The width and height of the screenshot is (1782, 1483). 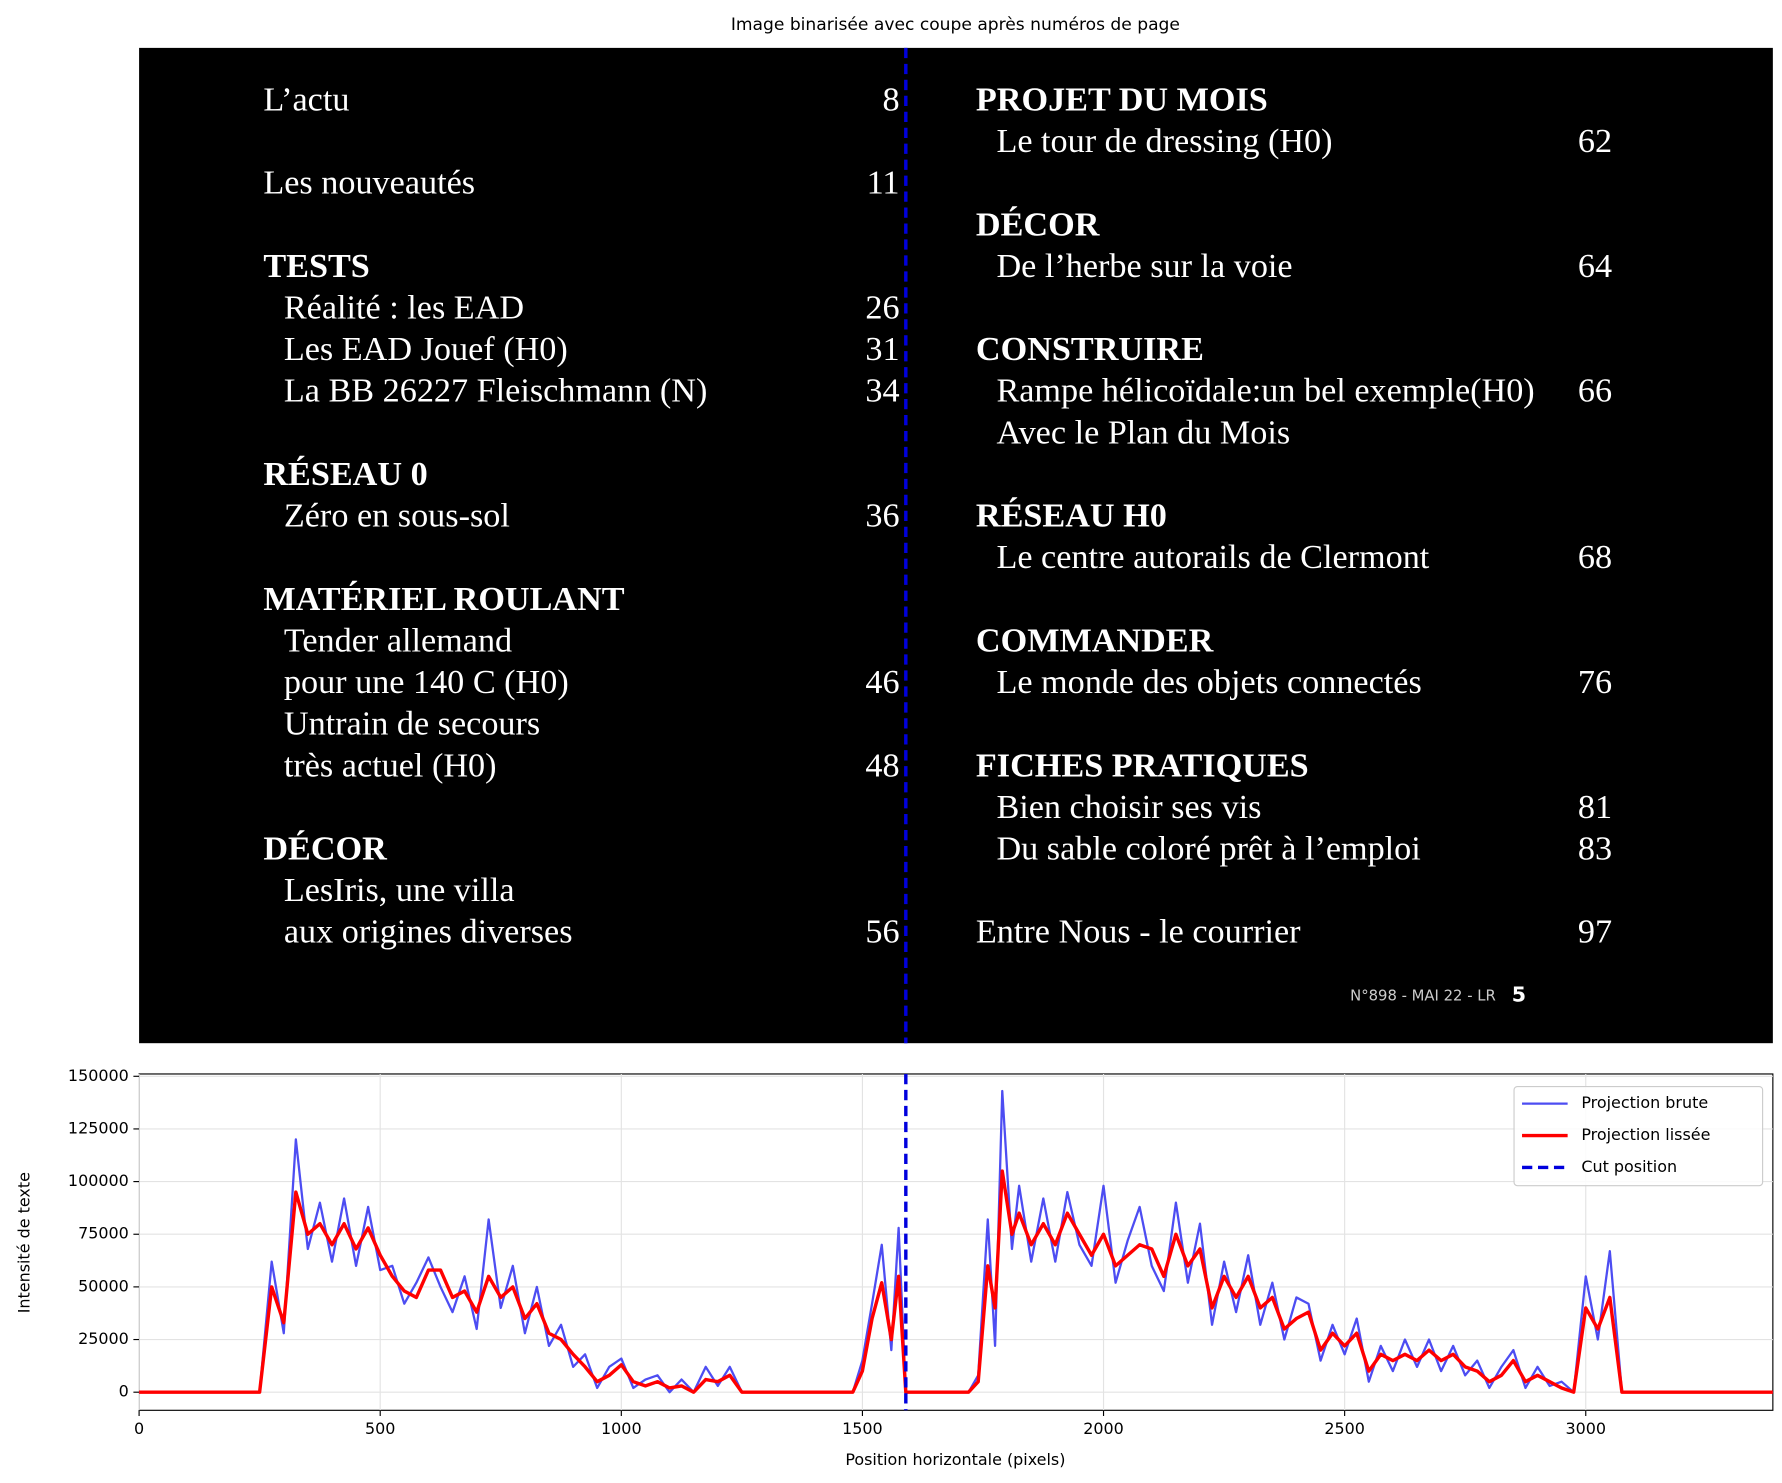 What do you see at coordinates (316, 266) in the screenshot?
I see `section-heading: TESTS` at bounding box center [316, 266].